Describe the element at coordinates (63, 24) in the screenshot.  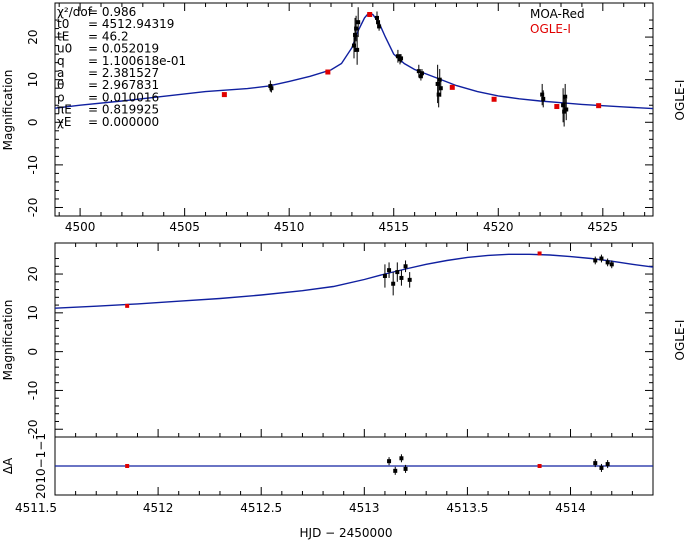
I see `fit-parameter-label: t0` at that location.